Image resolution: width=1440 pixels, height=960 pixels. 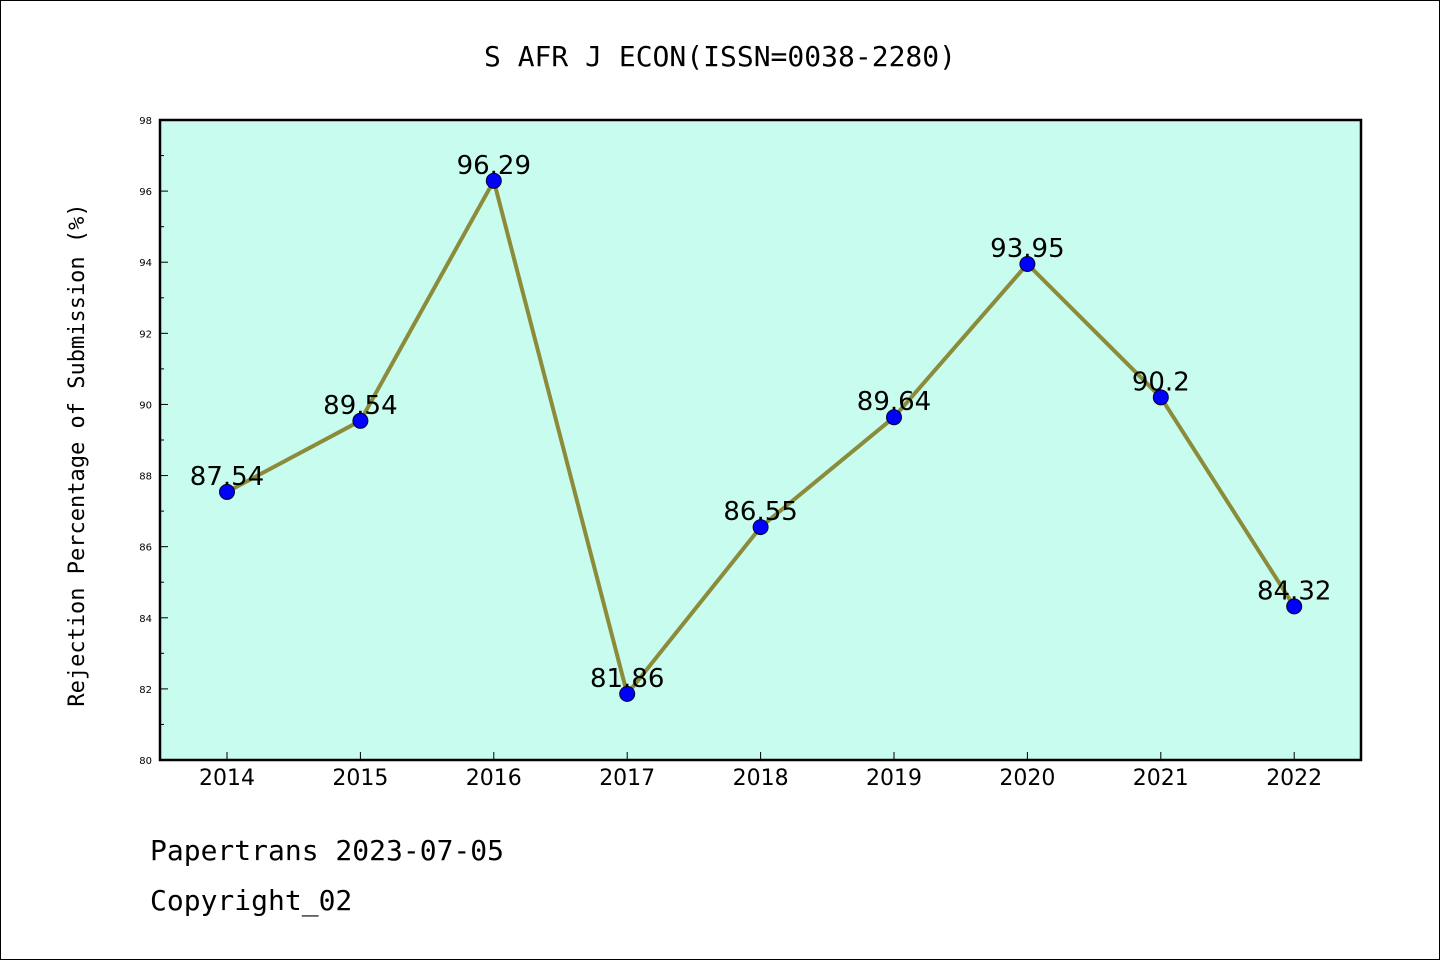 What do you see at coordinates (627, 778) in the screenshot?
I see `x-tick-label: 2017` at bounding box center [627, 778].